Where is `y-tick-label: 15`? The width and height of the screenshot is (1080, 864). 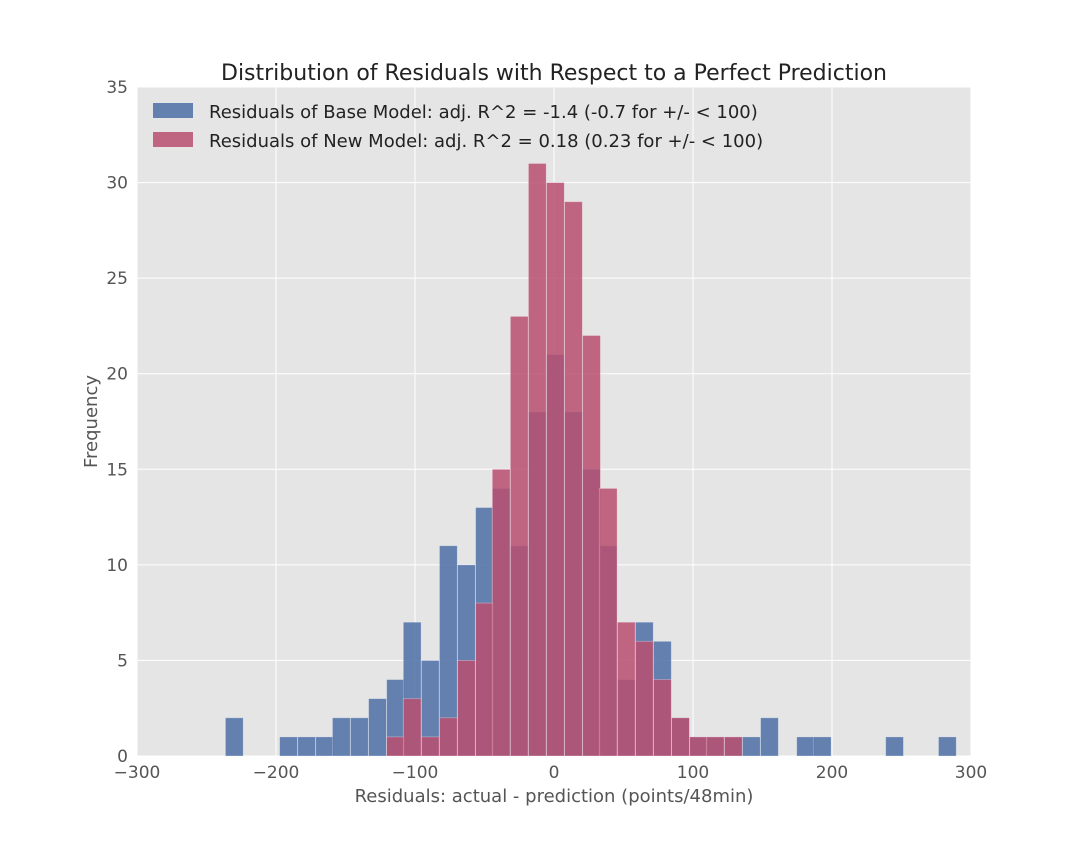 y-tick-label: 15 is located at coordinates (117, 470).